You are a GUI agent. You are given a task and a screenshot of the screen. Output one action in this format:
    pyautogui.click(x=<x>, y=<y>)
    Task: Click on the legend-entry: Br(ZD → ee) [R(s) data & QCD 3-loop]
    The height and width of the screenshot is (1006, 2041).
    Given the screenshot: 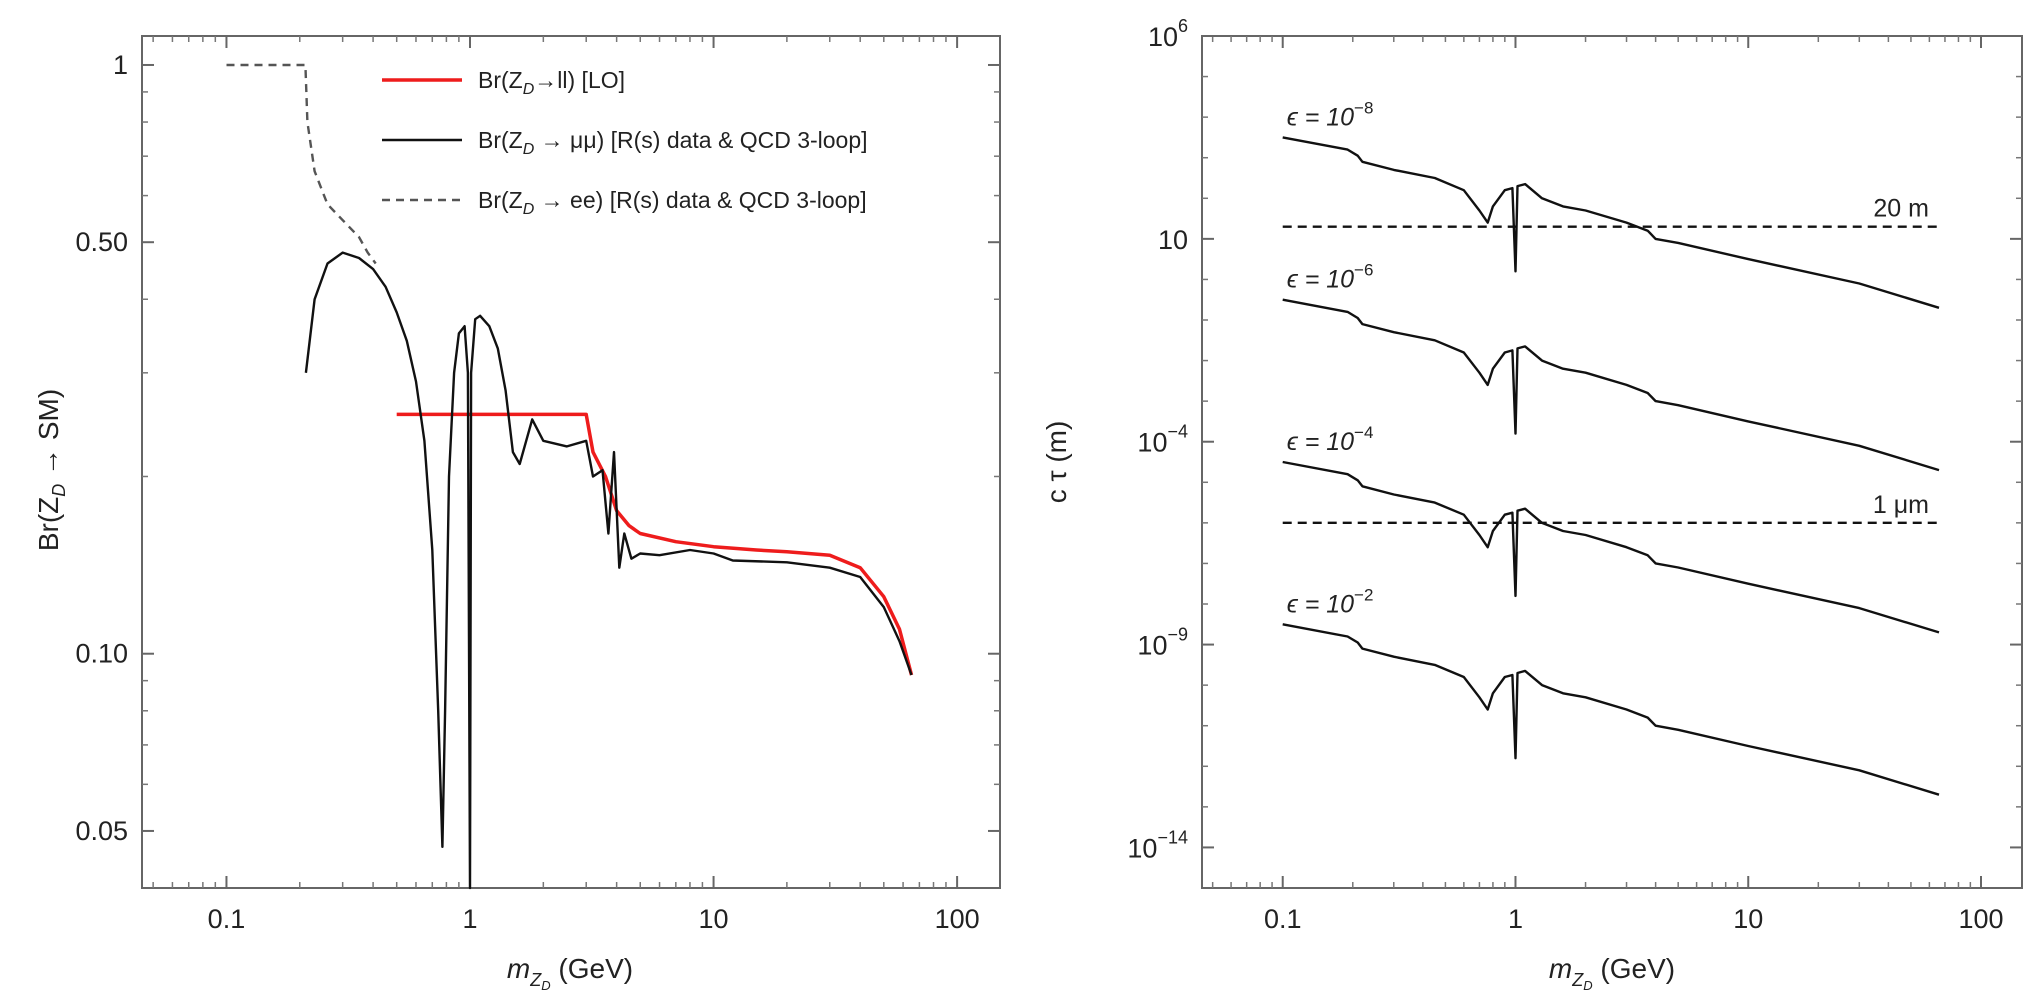 What is the action you would take?
    pyautogui.click(x=672, y=202)
    